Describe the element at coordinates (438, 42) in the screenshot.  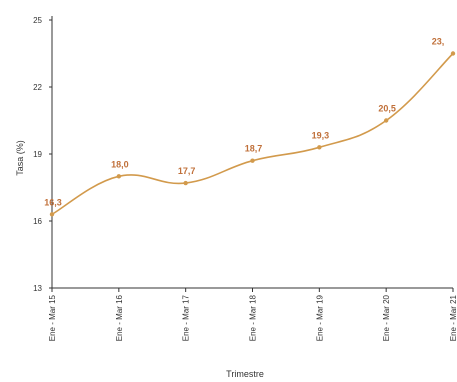
I see `data-label: 23,` at that location.